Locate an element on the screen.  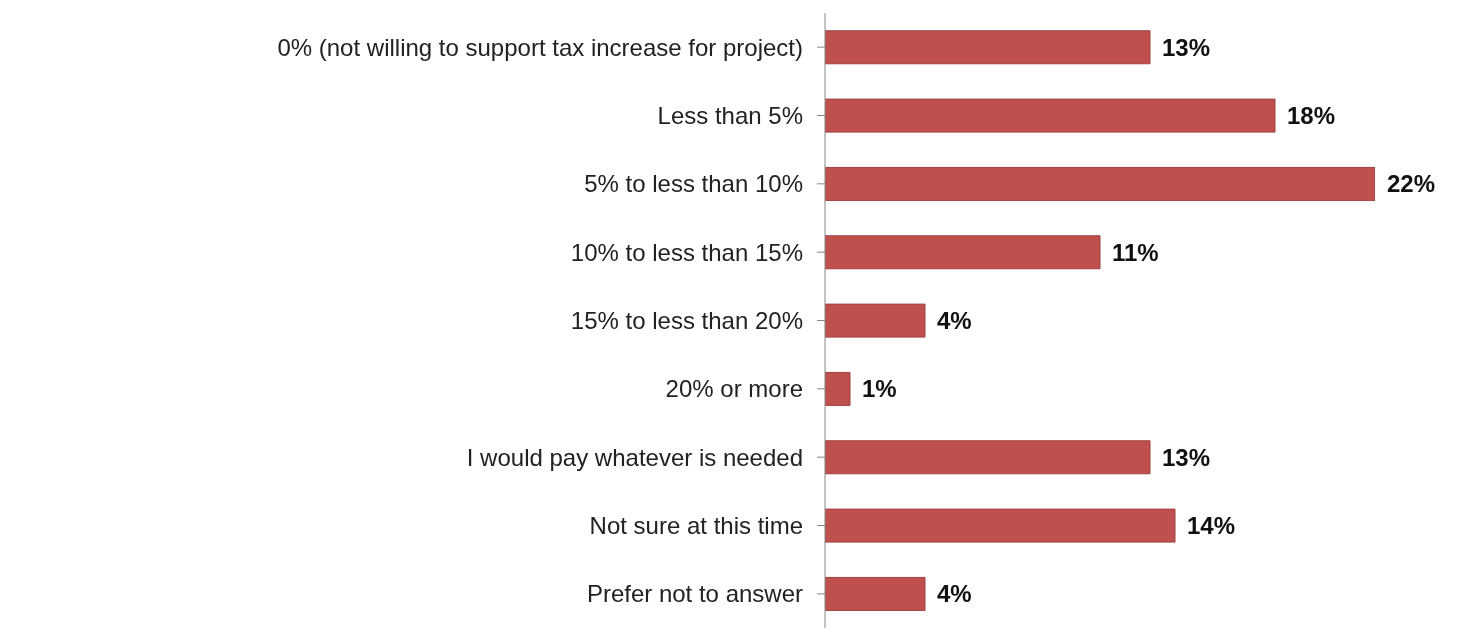
y-tick-label: 0% (not willing to support tax increase for project) is located at coordinates (540, 47).